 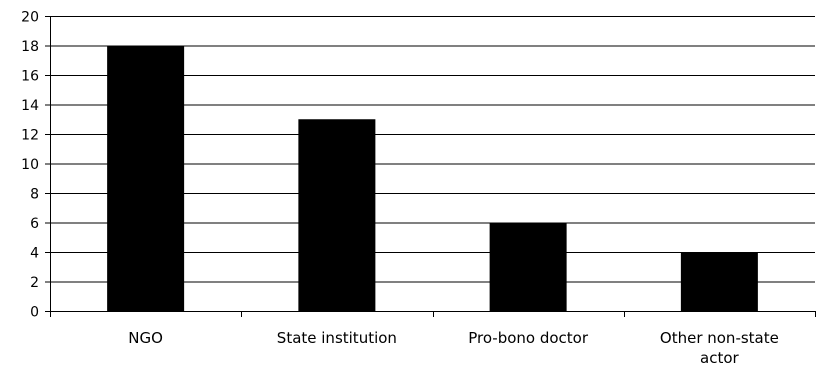 I want to click on x-tick-label-line: actor, so click(x=719, y=358).